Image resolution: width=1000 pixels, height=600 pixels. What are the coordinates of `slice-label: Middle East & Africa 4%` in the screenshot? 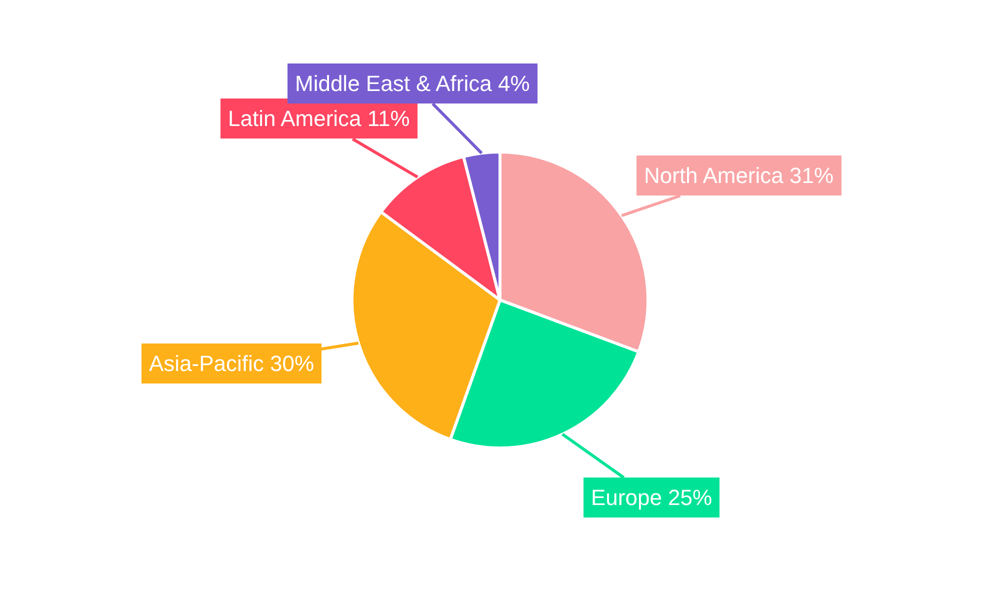 It's located at (412, 83).